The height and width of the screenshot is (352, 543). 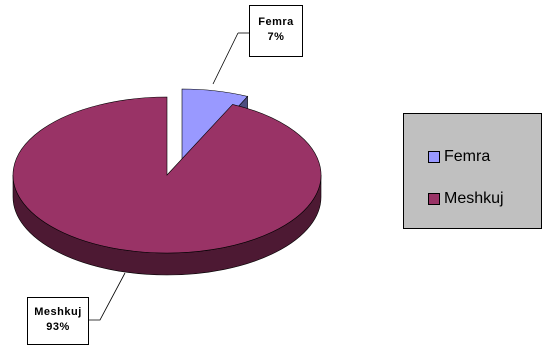 I want to click on leader-line-femra-diag, so click(x=225, y=58).